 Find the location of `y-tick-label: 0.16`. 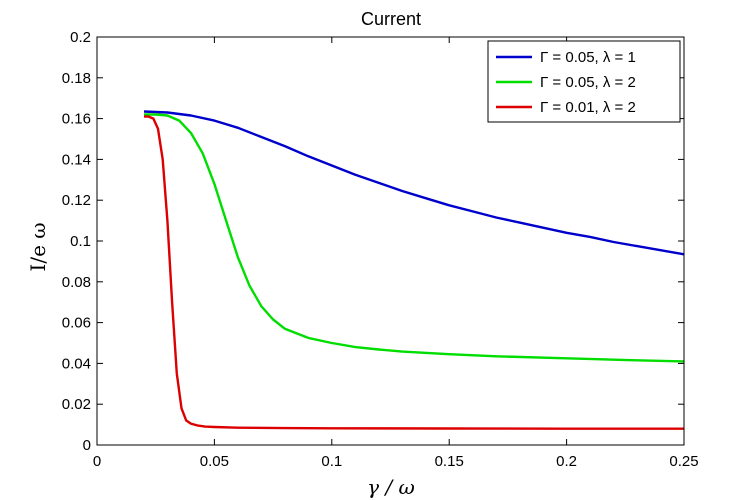

y-tick-label: 0.16 is located at coordinates (76, 119).